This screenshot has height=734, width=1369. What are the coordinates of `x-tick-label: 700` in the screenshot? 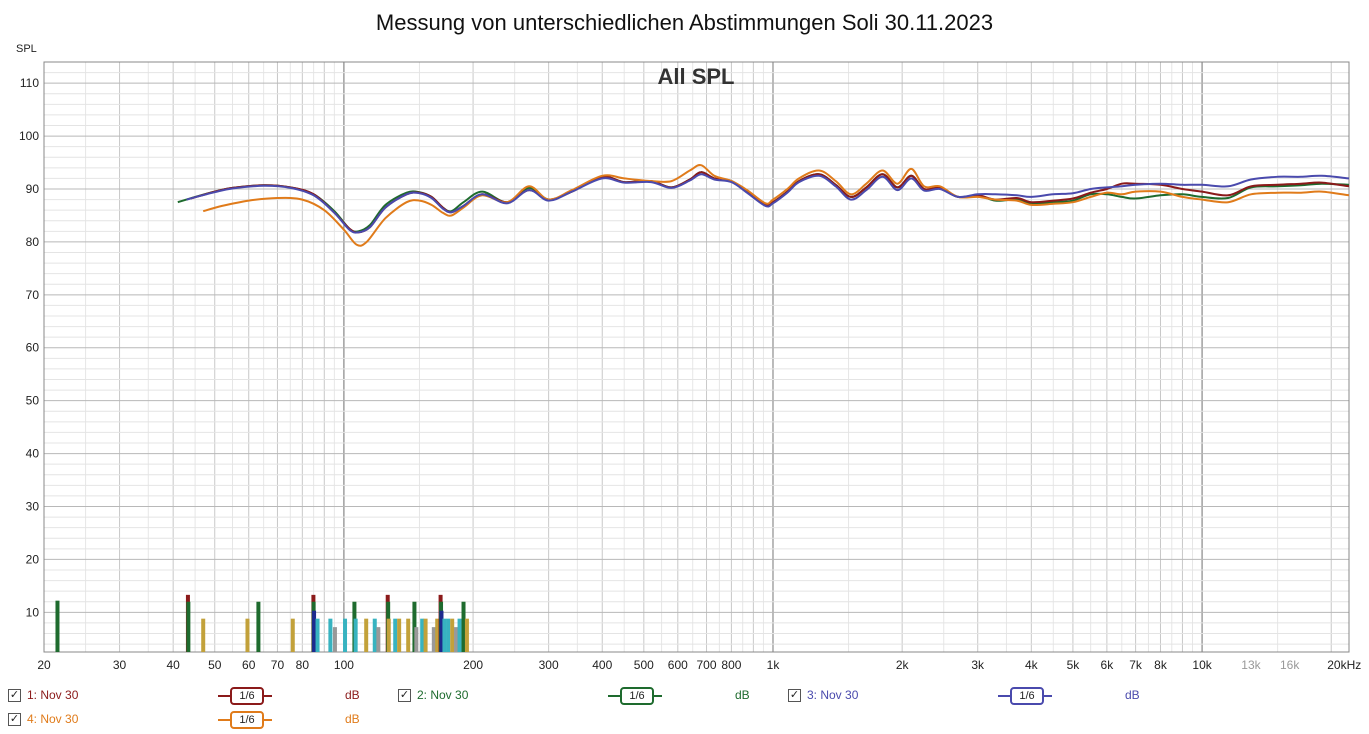 It's located at (707, 665).